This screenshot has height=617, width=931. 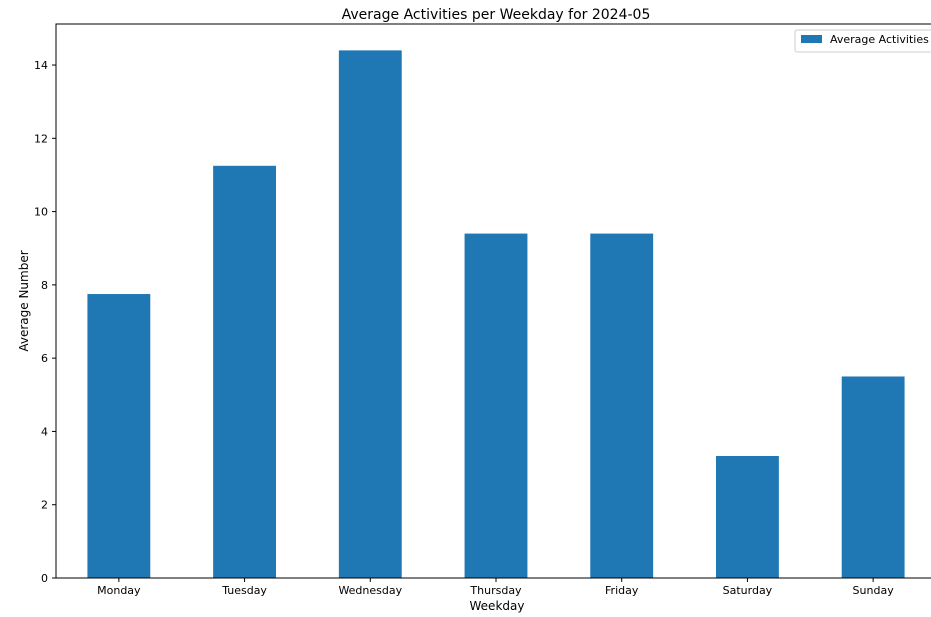 What do you see at coordinates (41, 212) in the screenshot?
I see `y-tick-label: 10` at bounding box center [41, 212].